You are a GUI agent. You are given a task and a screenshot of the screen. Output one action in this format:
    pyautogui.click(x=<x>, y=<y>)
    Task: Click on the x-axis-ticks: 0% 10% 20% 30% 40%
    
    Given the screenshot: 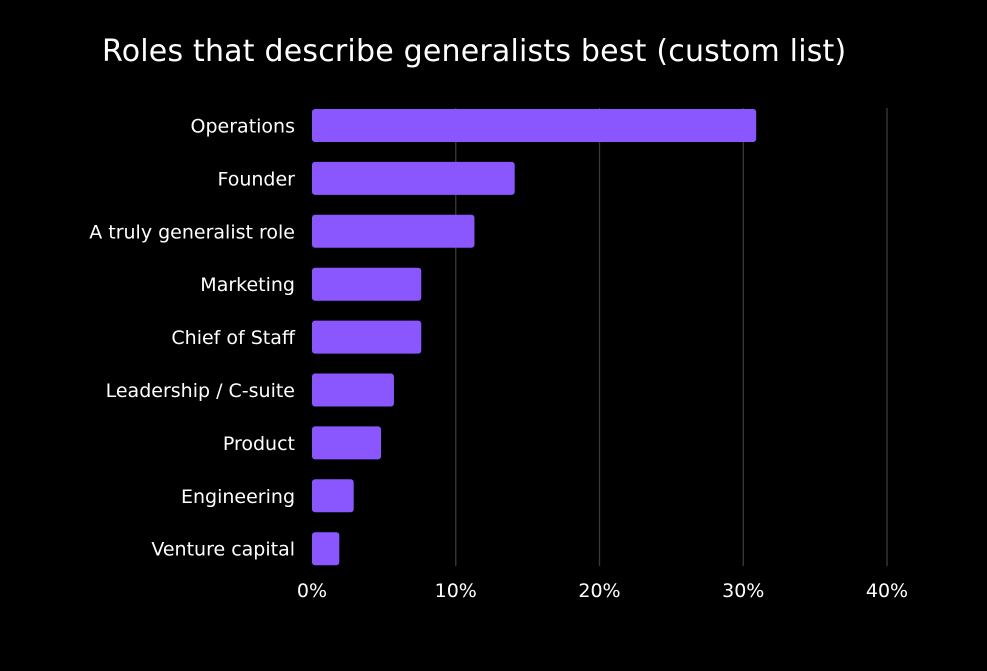 What is the action you would take?
    pyautogui.click(x=602, y=591)
    